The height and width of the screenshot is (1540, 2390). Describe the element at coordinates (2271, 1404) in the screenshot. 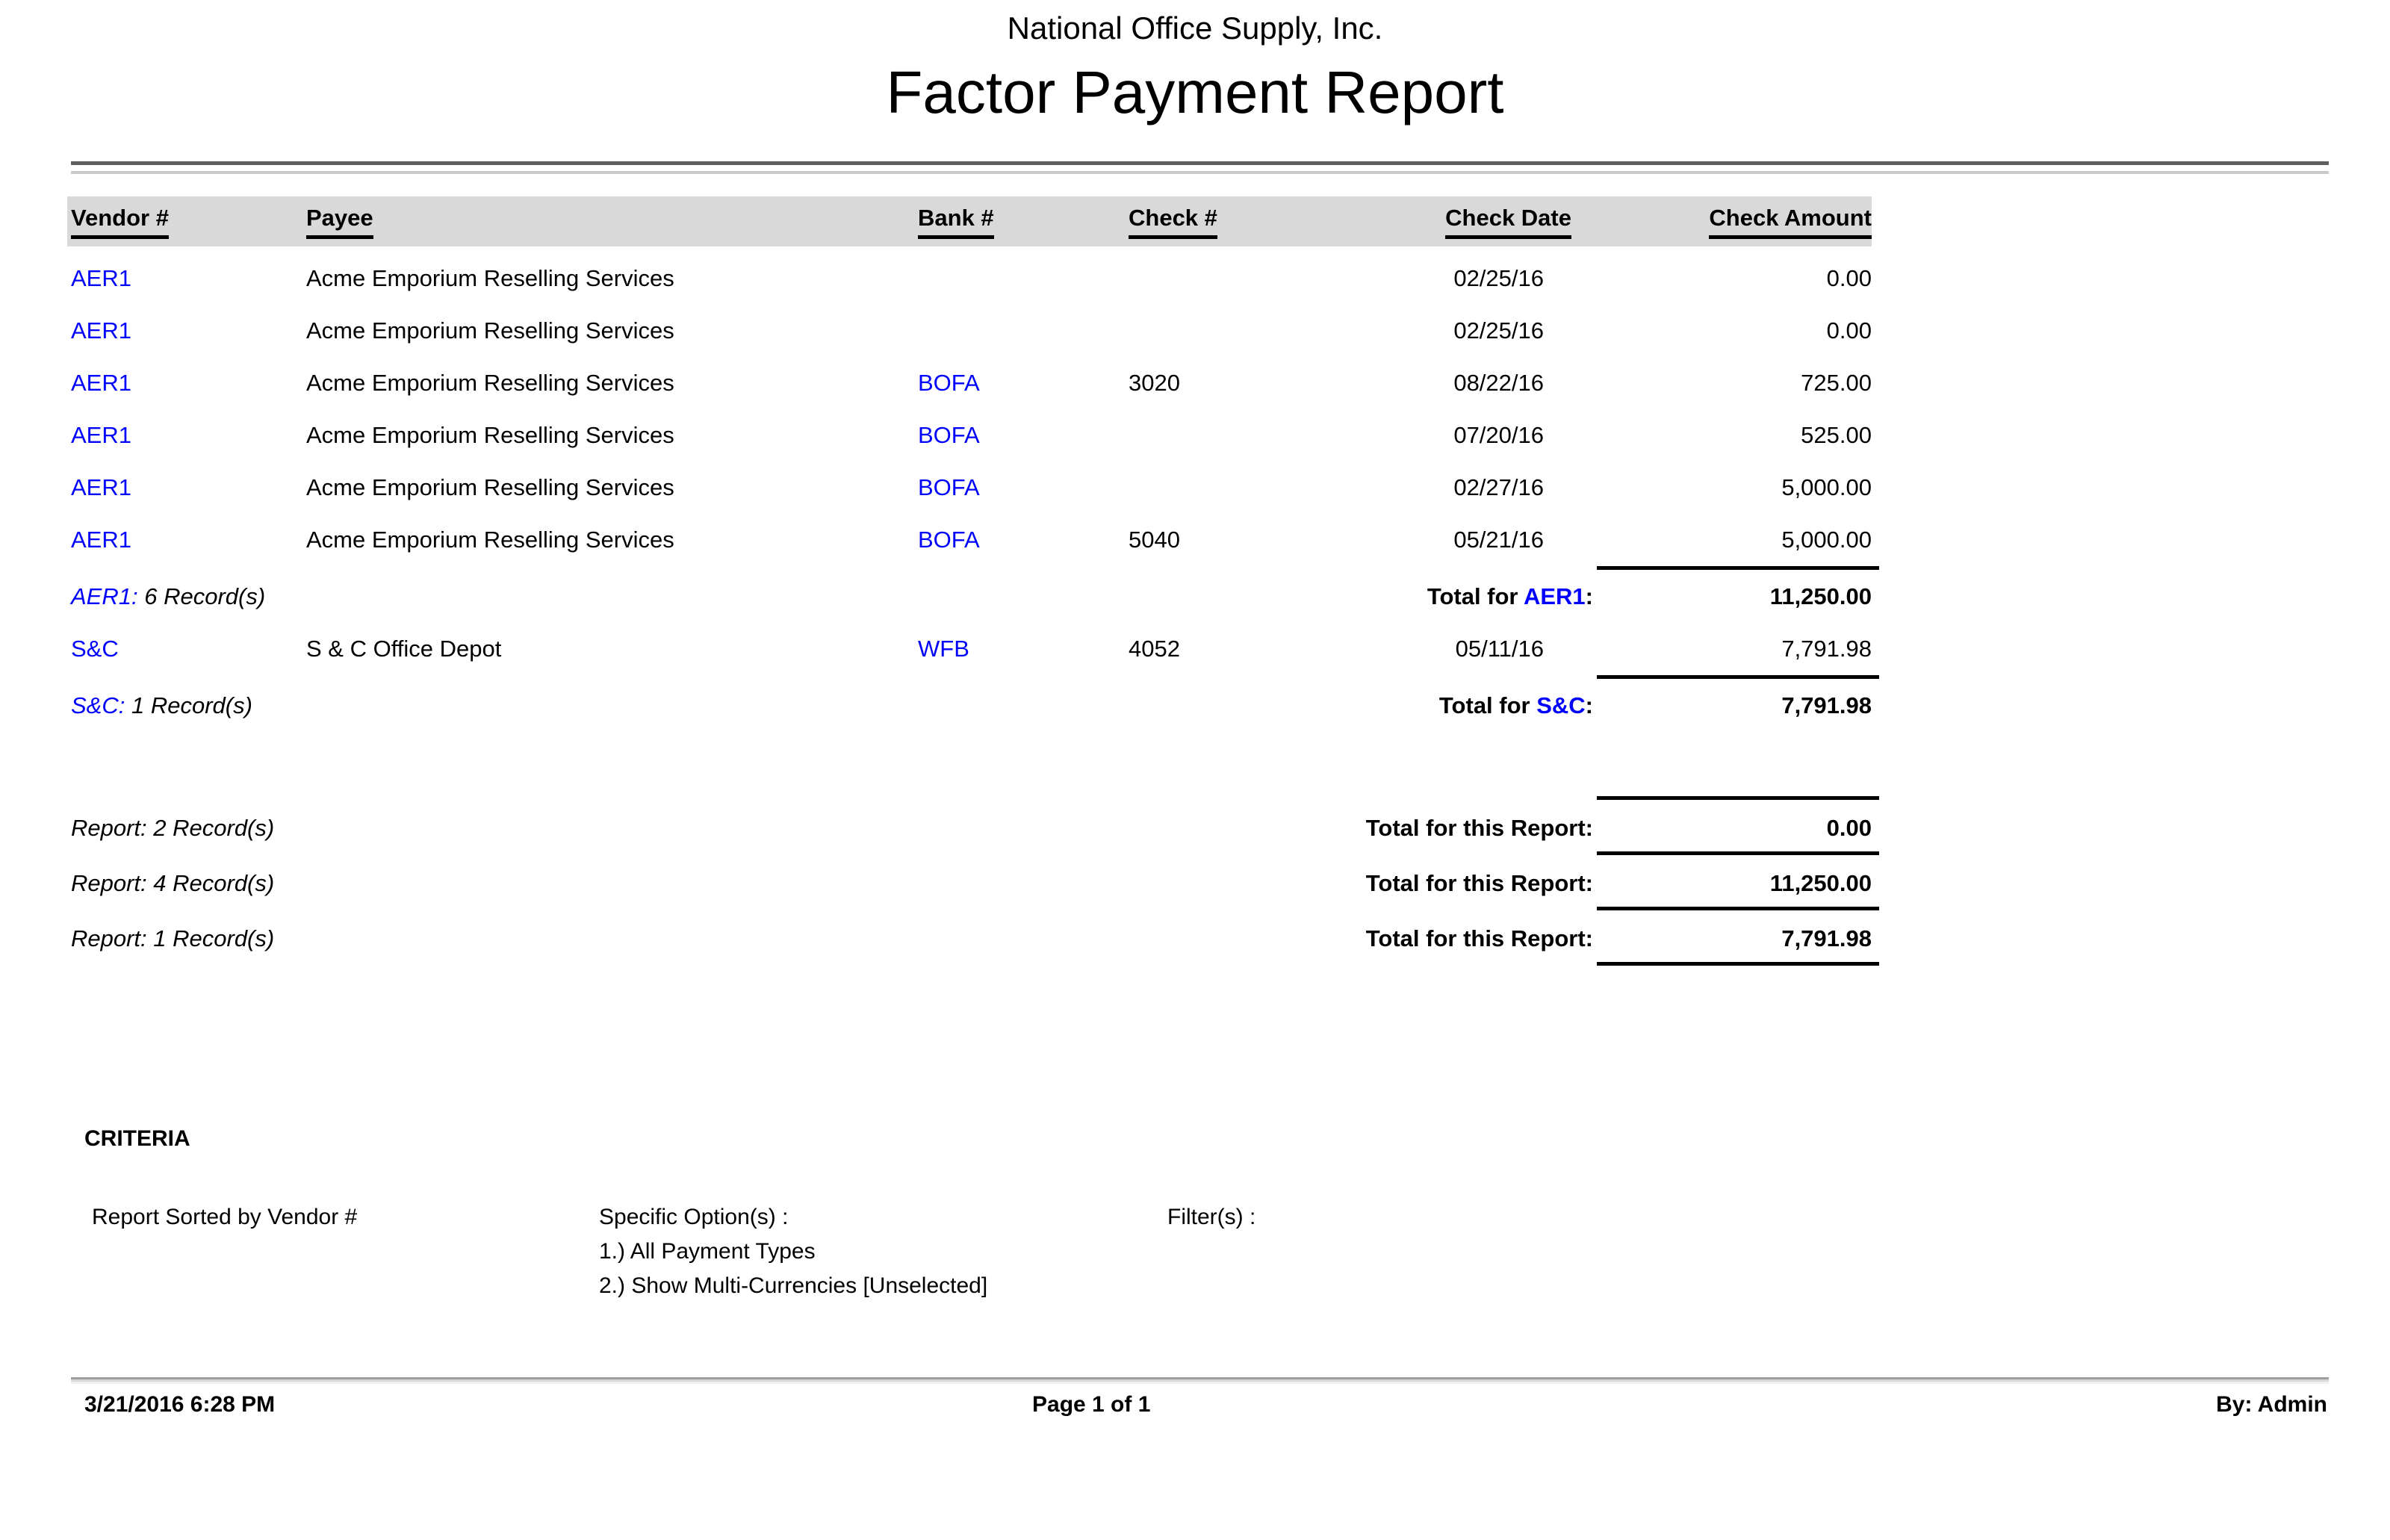

I see `footer-user: By: Admin` at that location.